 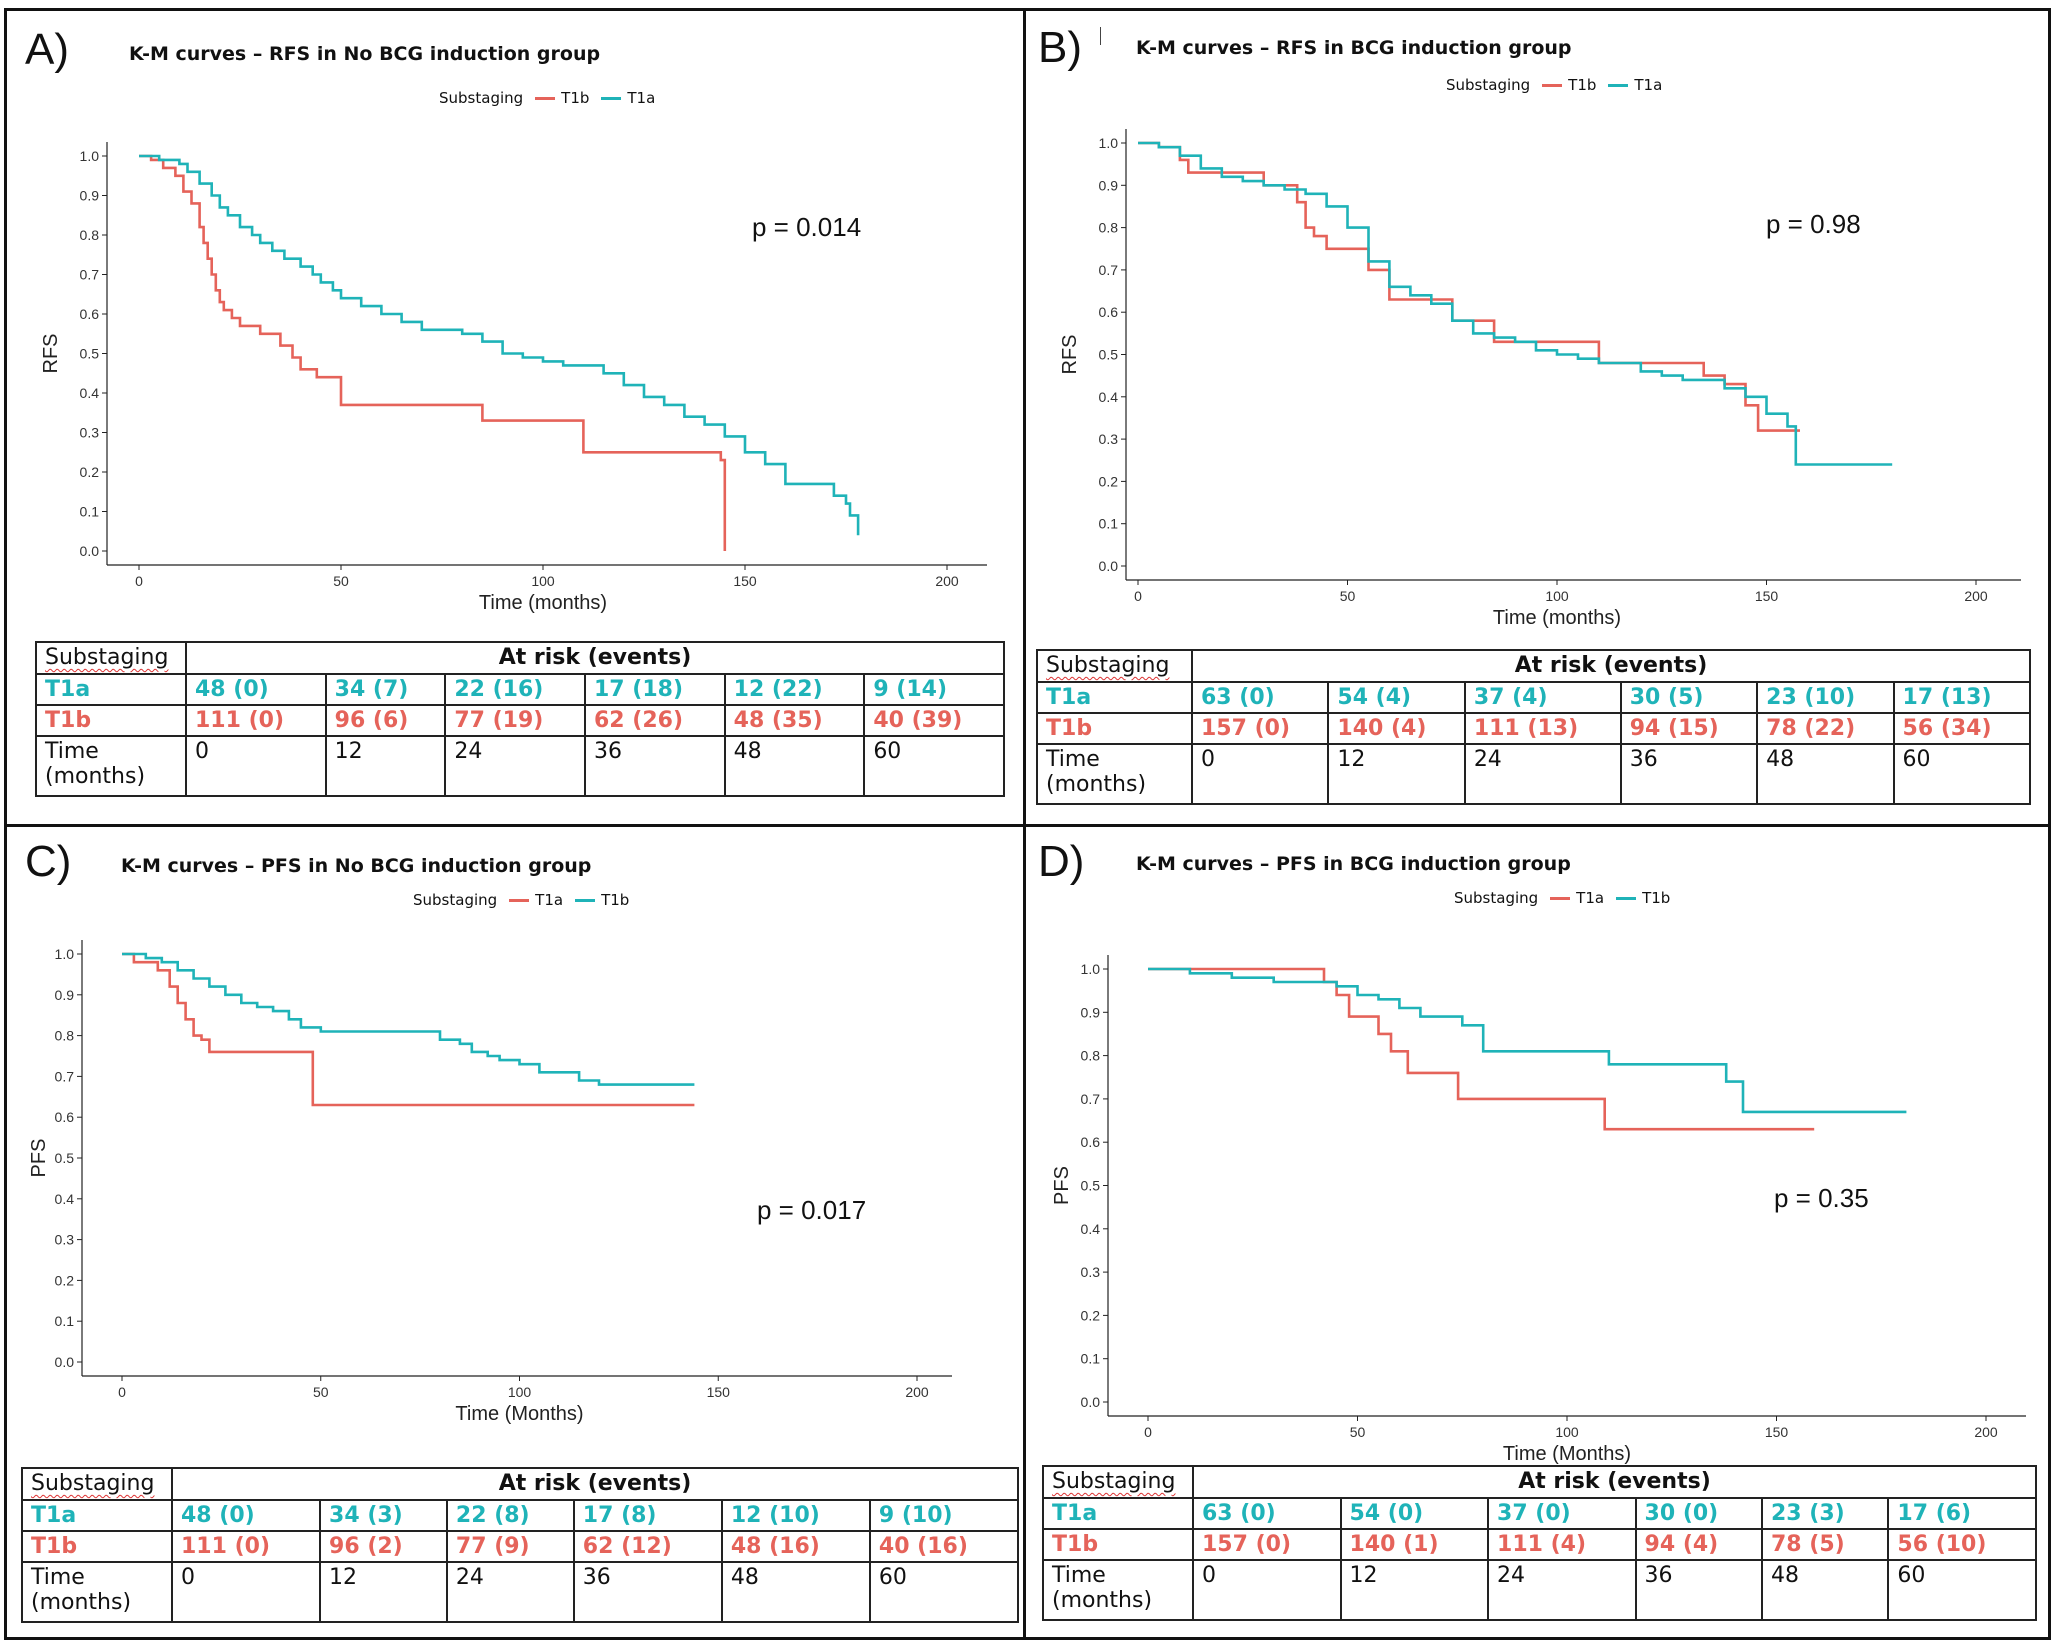 What do you see at coordinates (256, 689) in the screenshot?
I see `risk-cell: 48 (0)` at bounding box center [256, 689].